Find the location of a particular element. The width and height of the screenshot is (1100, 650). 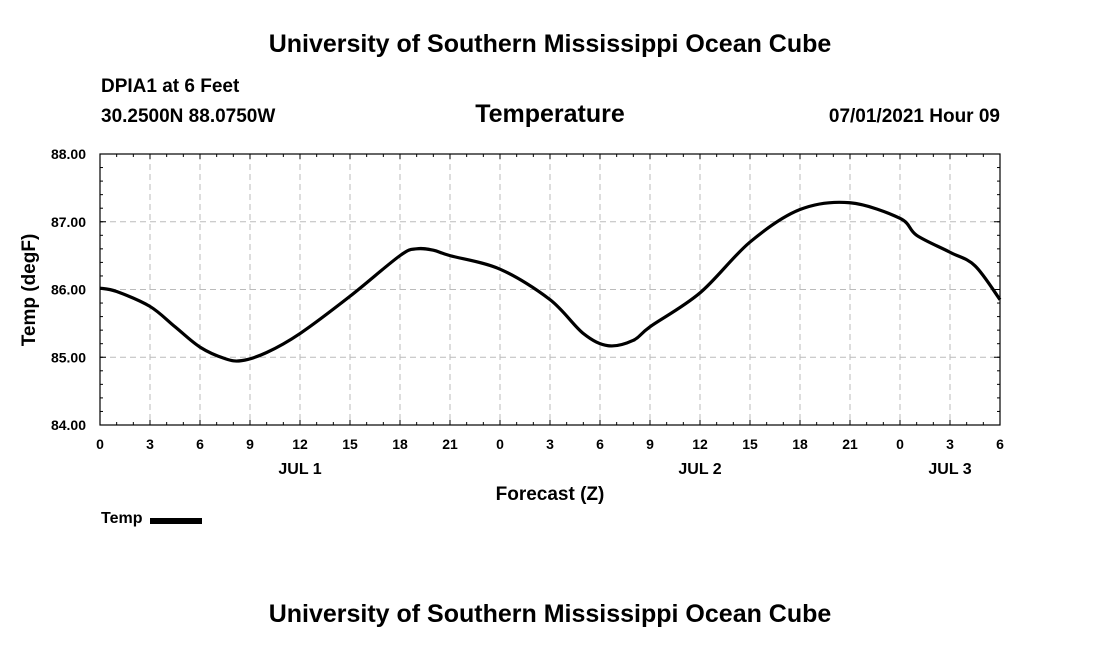

y-tick-label: 87.00 is located at coordinates (68, 222).